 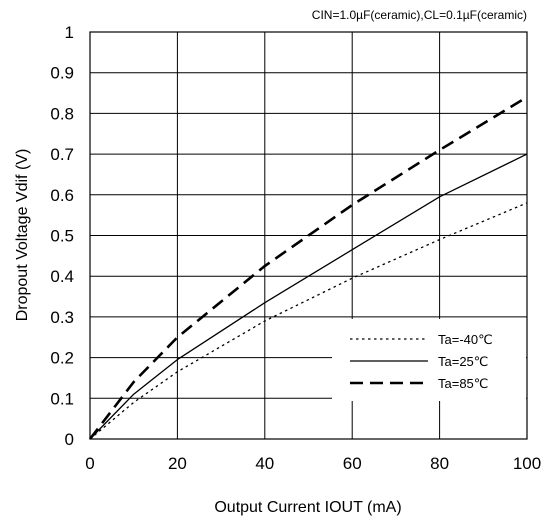 What do you see at coordinates (439, 463) in the screenshot?
I see `x-tick-label: 80` at bounding box center [439, 463].